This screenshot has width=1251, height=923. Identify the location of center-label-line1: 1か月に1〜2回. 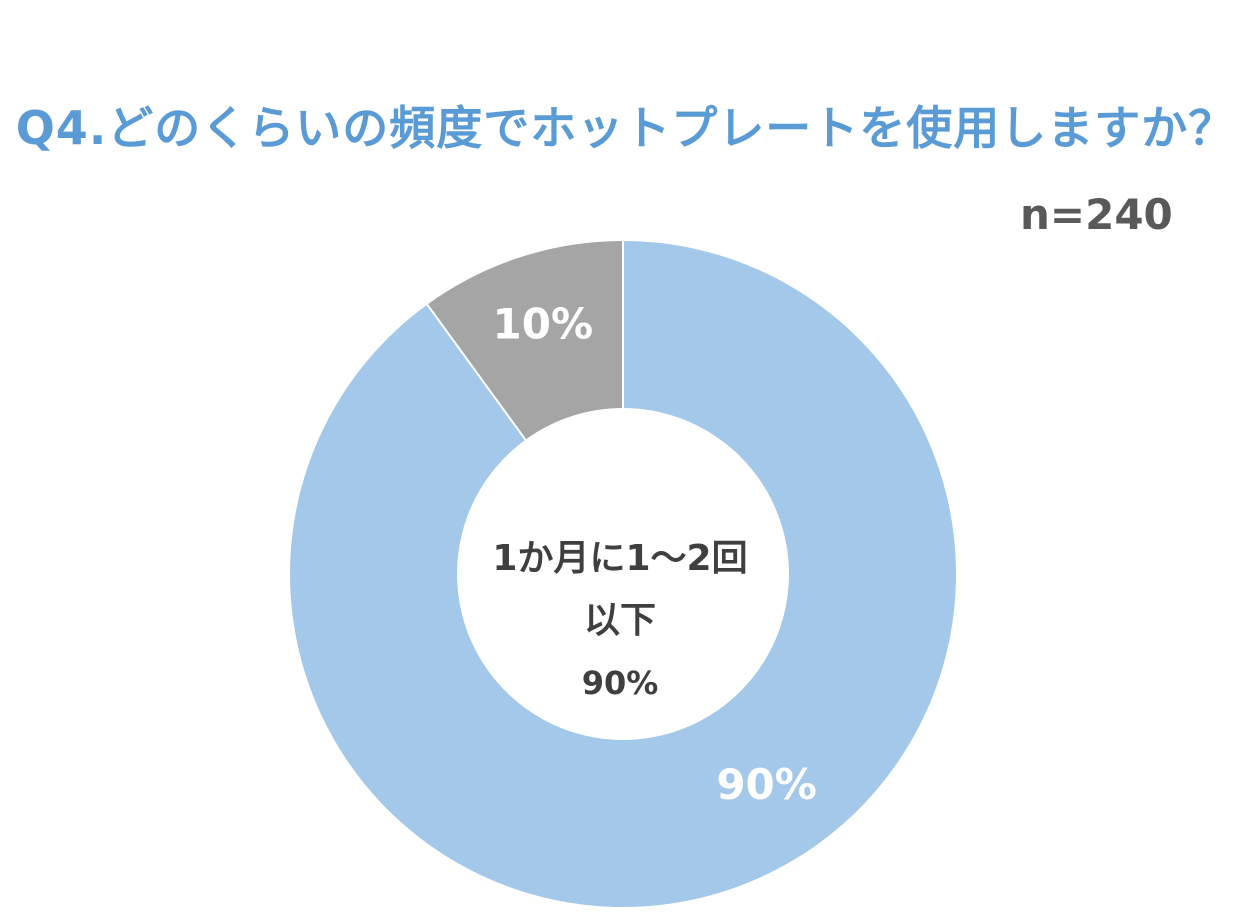
(620, 558).